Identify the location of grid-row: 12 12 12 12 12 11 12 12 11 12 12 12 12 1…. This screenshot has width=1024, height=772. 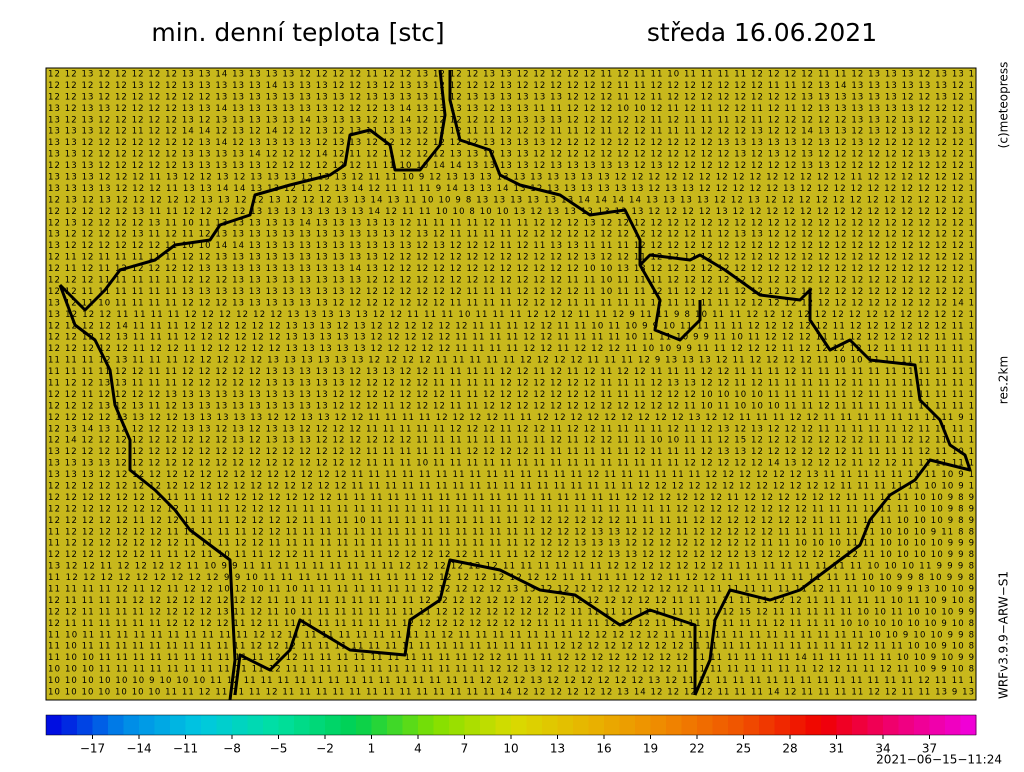
(511, 349).